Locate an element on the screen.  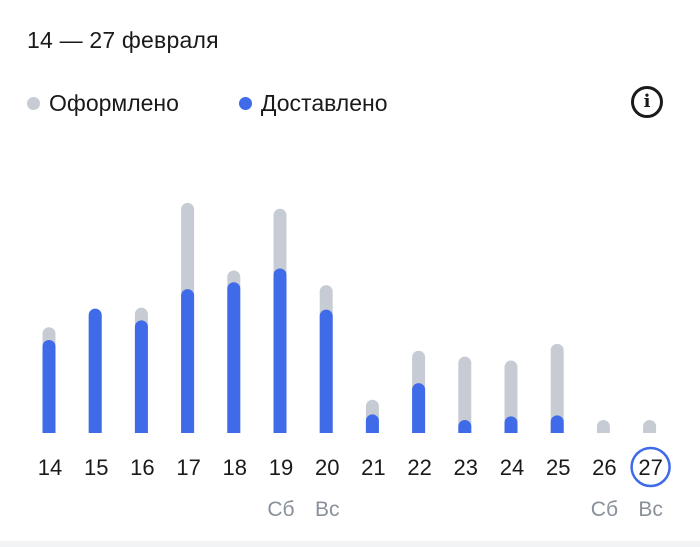
x-tick-label-15: 15 is located at coordinates (96, 467).